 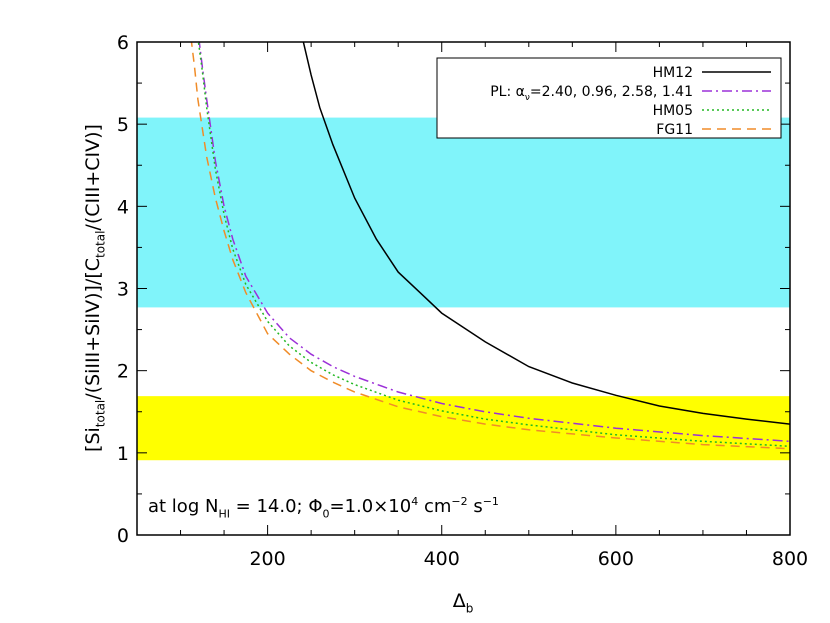 What do you see at coordinates (611, 92) in the screenshot?
I see `text-part: =2.40, 0.96, 2.58, 1.41` at bounding box center [611, 92].